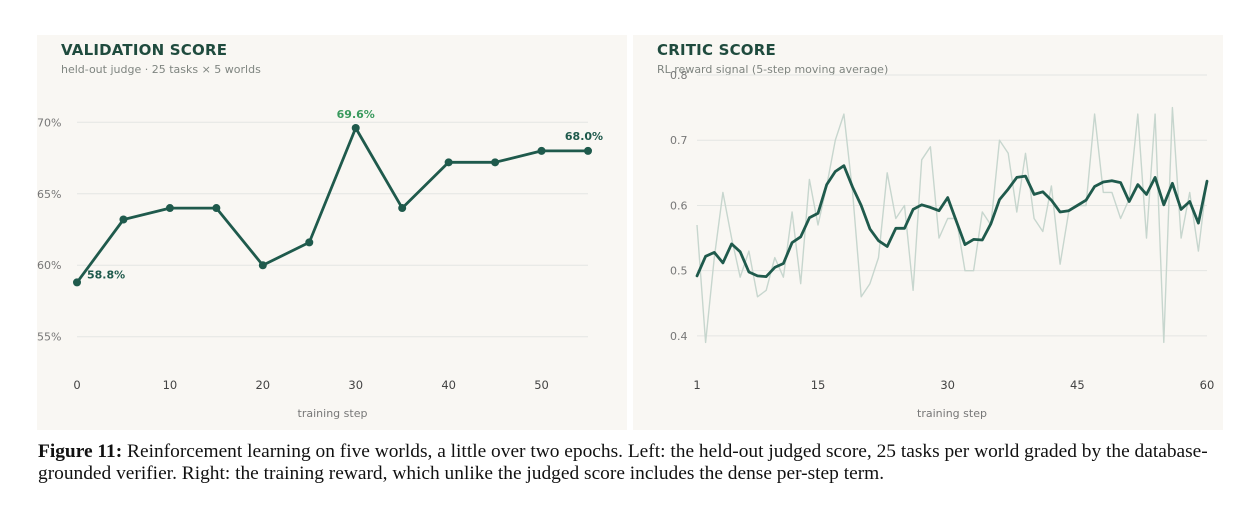  I want to click on data-label: 68.0%, so click(584, 136).